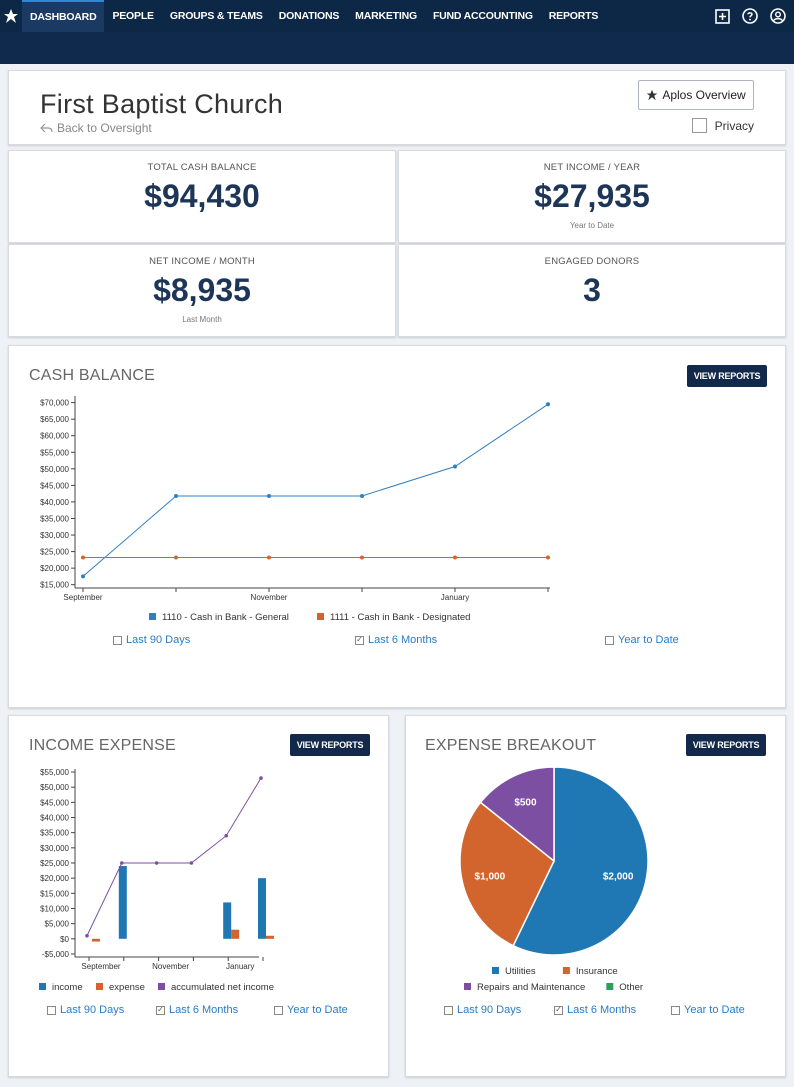 The width and height of the screenshot is (794, 1087). Describe the element at coordinates (54, 419) in the screenshot. I see `y-tick-label: $65,000` at that location.